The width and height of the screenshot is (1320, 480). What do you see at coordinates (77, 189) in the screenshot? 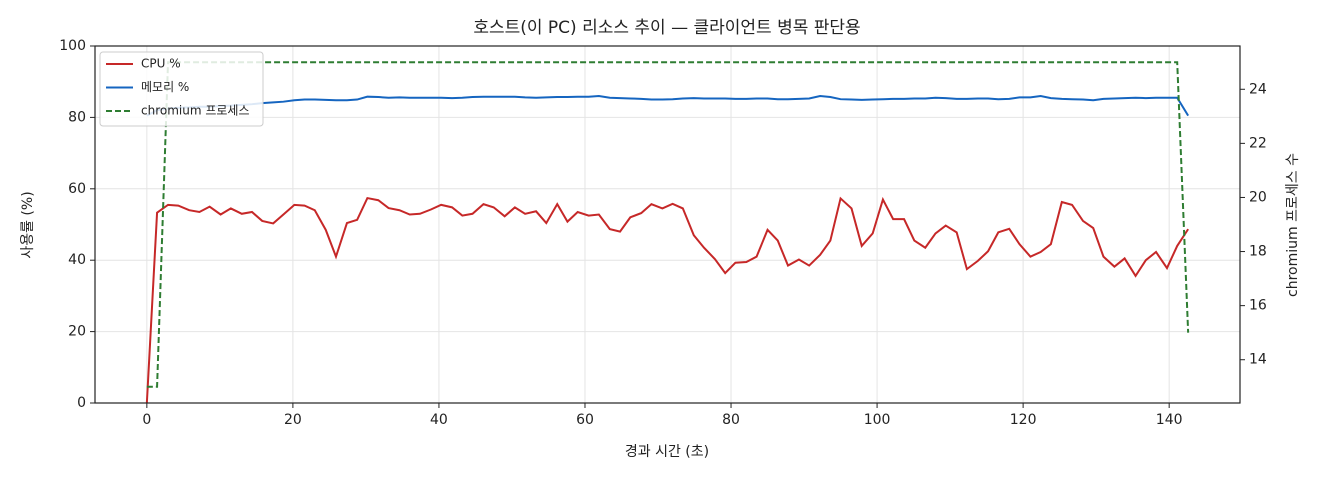
I see `y-tick-label: 60` at bounding box center [77, 189].